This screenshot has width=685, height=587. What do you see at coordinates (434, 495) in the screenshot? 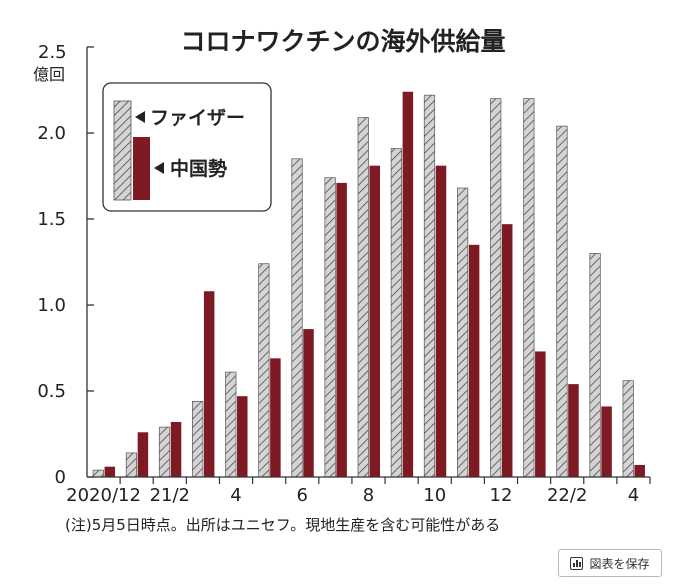
I see `x-tick-label: 10` at bounding box center [434, 495].